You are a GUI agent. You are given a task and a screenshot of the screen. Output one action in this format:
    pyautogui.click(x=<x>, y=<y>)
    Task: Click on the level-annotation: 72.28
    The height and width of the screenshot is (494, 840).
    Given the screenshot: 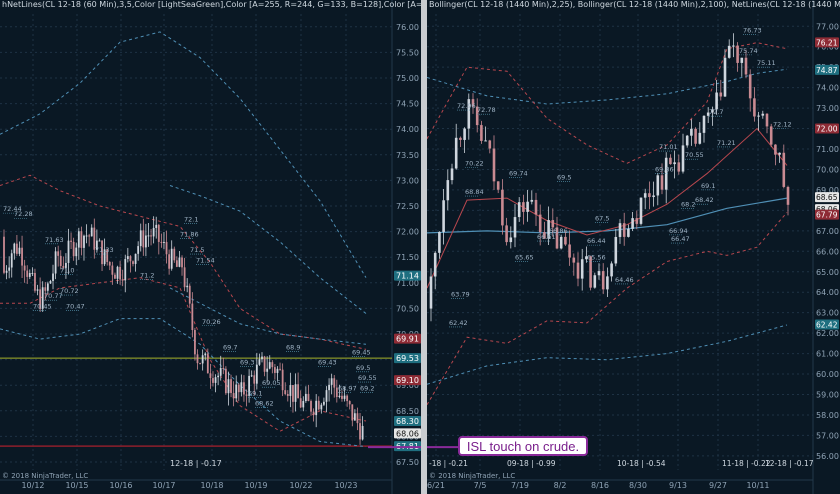 What is the action you would take?
    pyautogui.click(x=23, y=214)
    